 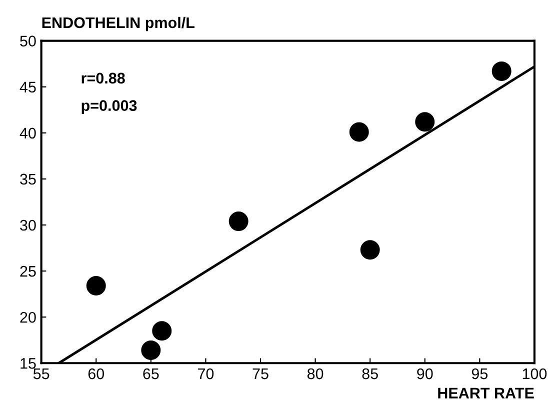 I want to click on x-tick-label: 70, so click(x=206, y=374).